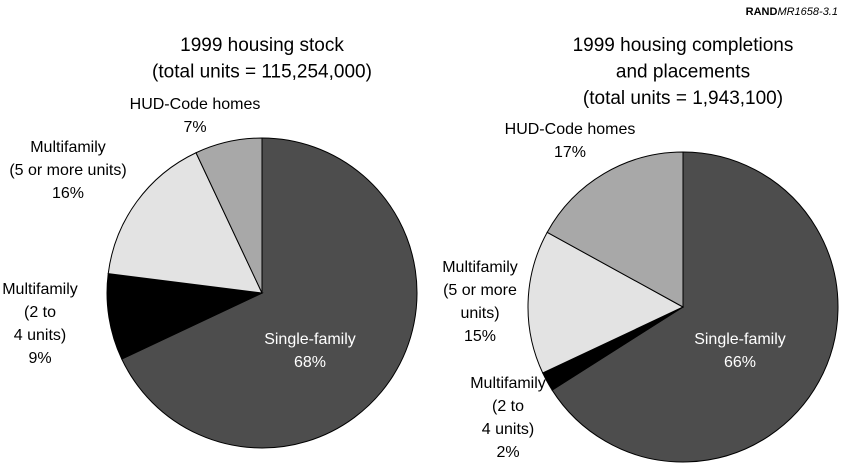 The image size is (843, 464). I want to click on value-label: 68%, so click(310, 362).